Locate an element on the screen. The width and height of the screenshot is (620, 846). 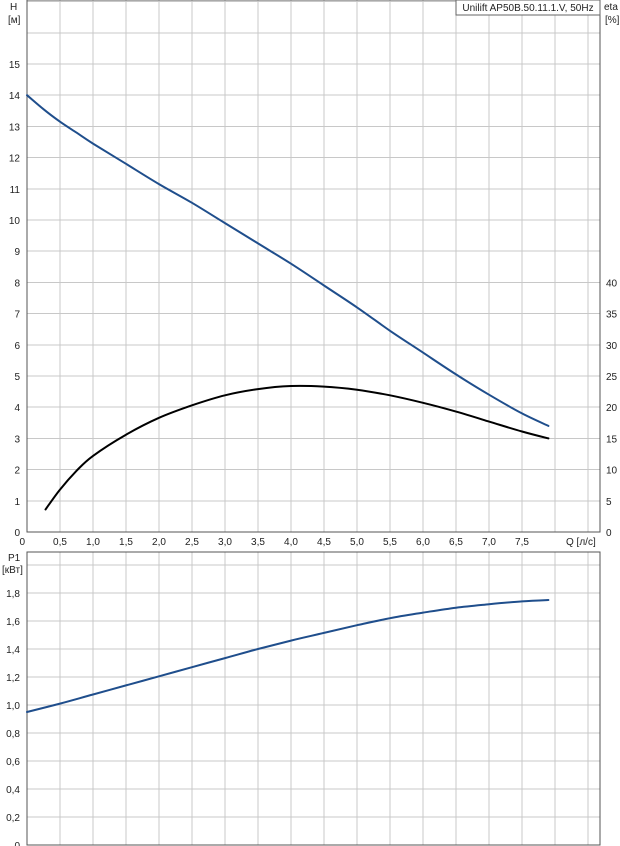
y-axis-label: H is located at coordinates (13, 7).